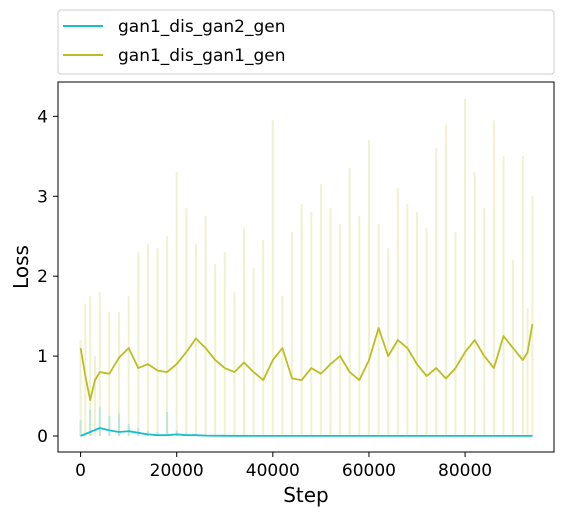 The image size is (567, 516). Describe the element at coordinates (202, 56) in the screenshot. I see `legend-label-gan1-dis-gan1-gen: gan1_dis_gan1_gen` at that location.